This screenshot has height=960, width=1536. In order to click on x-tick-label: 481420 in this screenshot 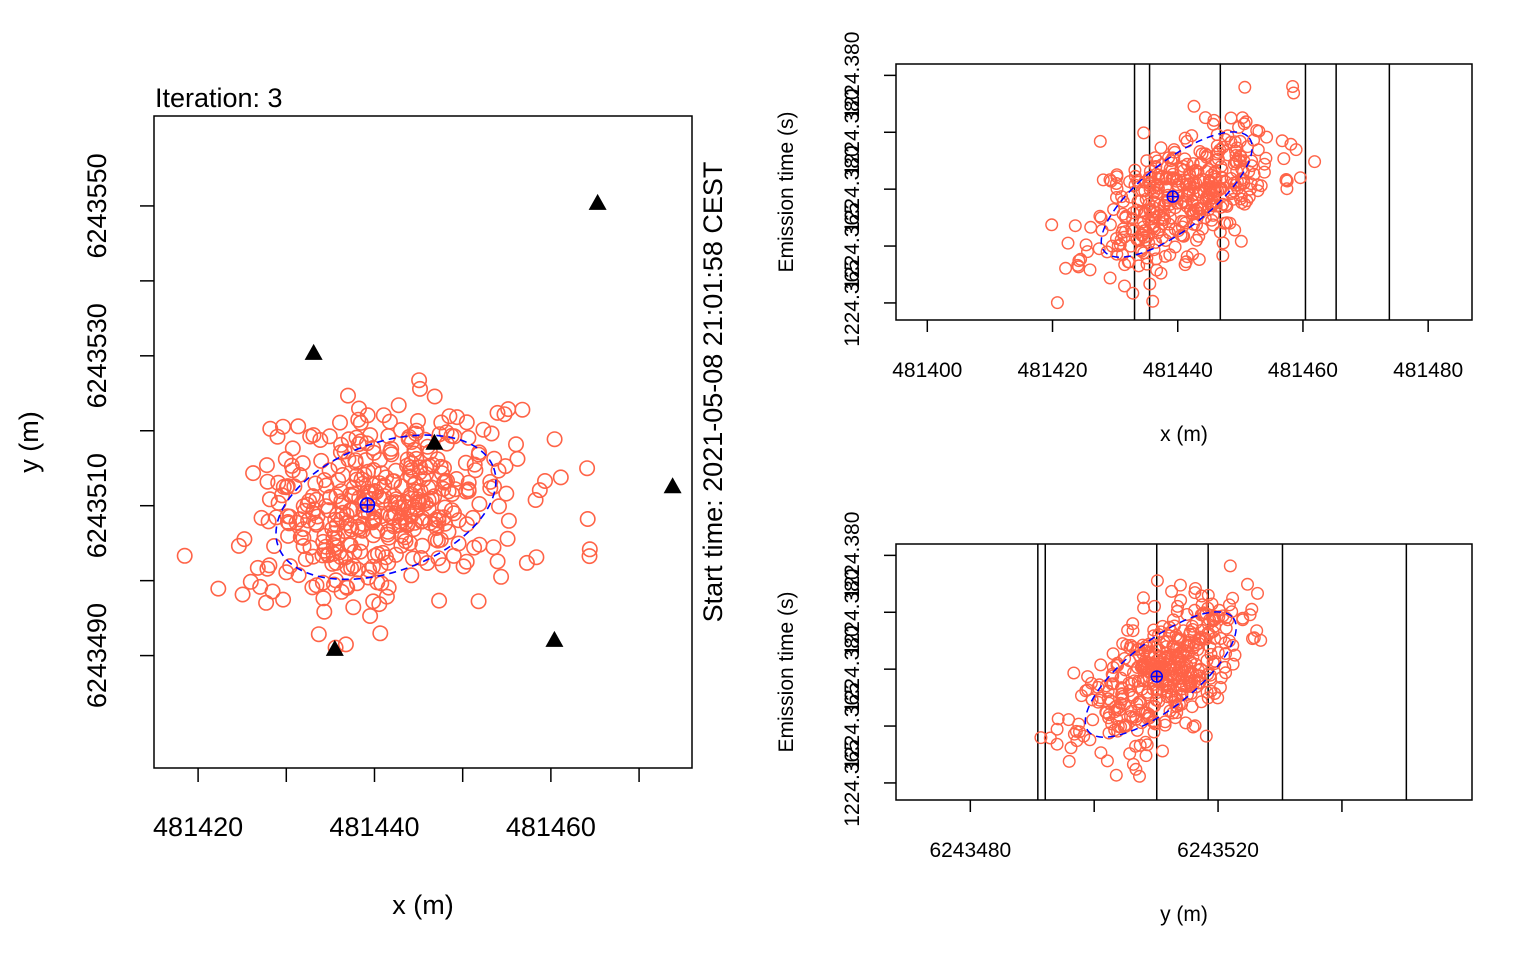, I will do `click(198, 827)`.